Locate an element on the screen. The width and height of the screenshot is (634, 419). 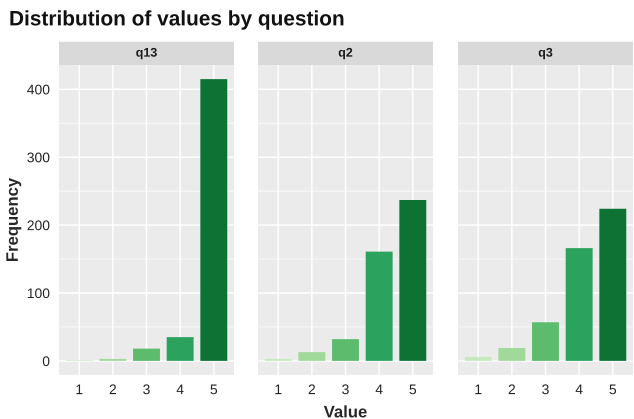
chart-subtitle: q2 is located at coordinates (345, 54).